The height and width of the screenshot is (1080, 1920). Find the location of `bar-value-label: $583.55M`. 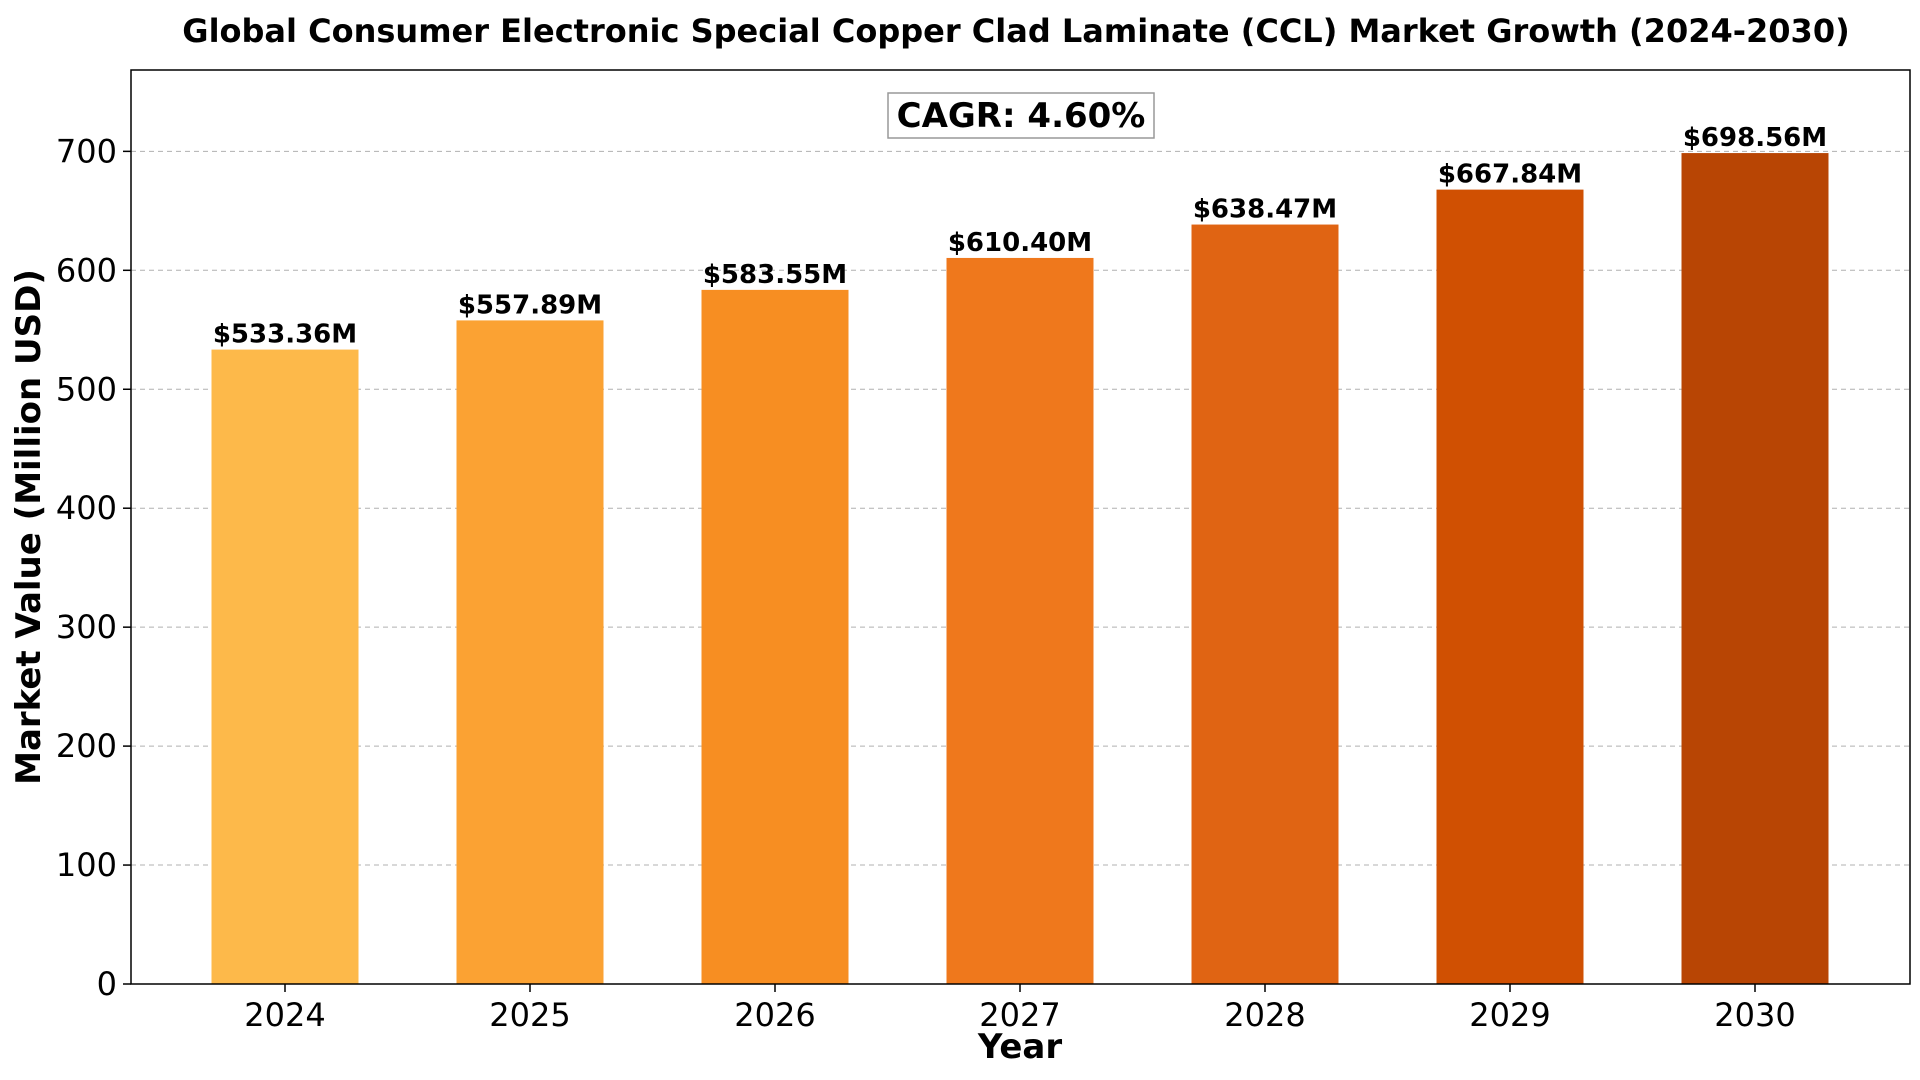

bar-value-label: $583.55M is located at coordinates (775, 275).